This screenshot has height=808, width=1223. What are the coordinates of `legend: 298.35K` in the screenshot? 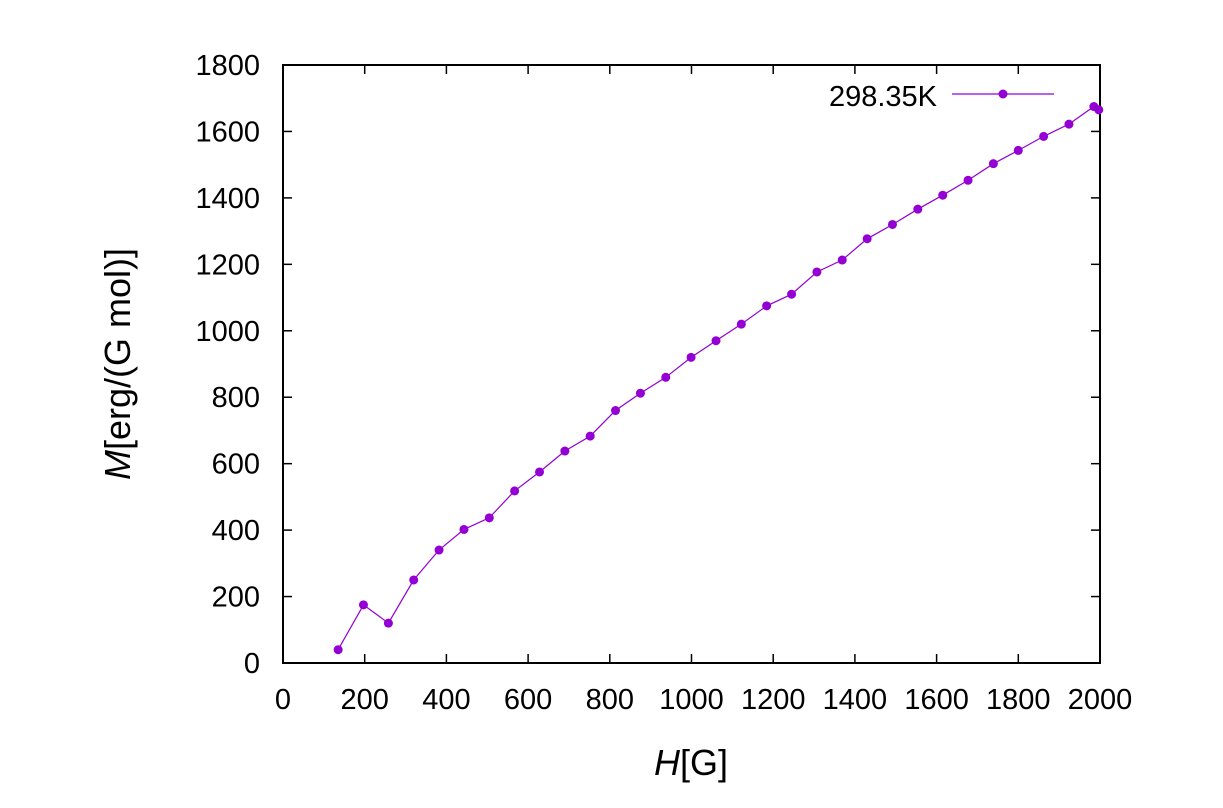 It's located at (941, 97).